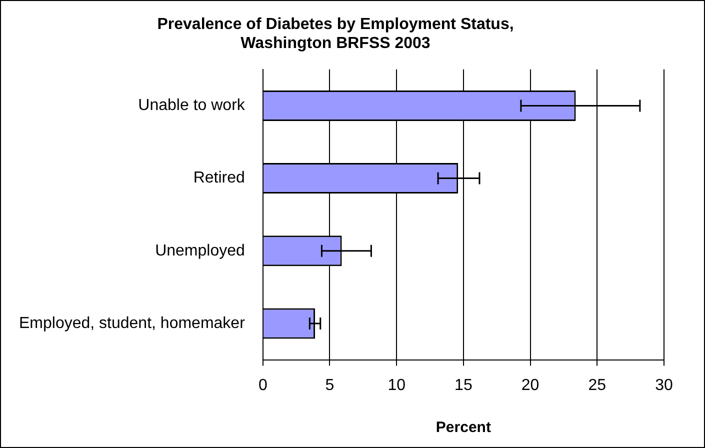 Image resolution: width=705 pixels, height=448 pixels. Describe the element at coordinates (463, 427) in the screenshot. I see `x-axis-title: Percent` at that location.